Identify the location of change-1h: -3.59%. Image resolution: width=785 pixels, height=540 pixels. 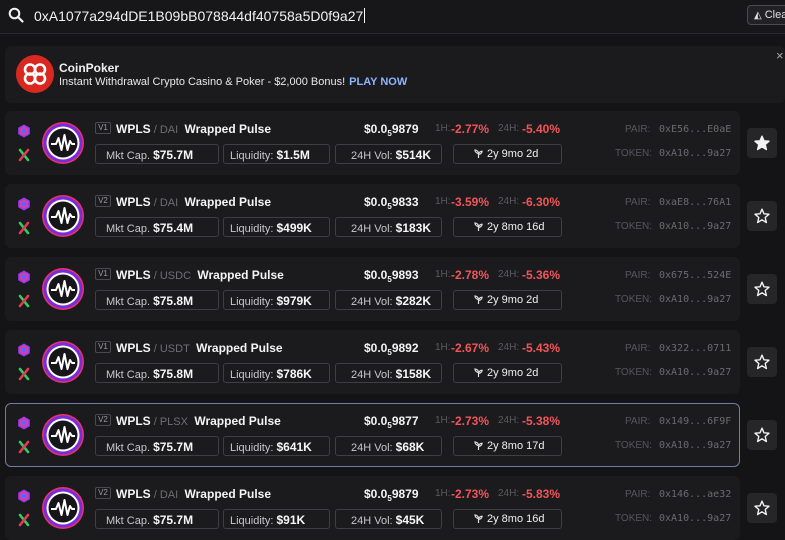
(470, 202).